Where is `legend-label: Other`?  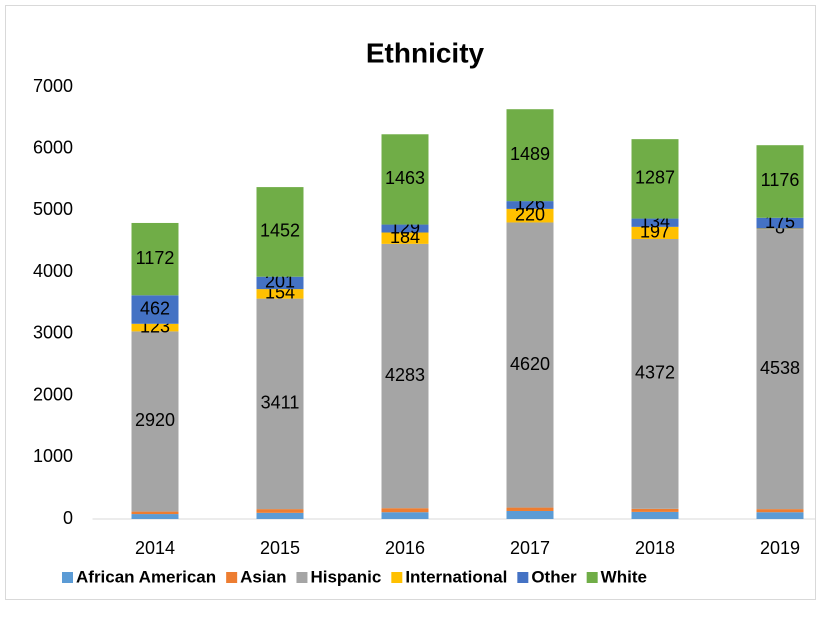
legend-label: Other is located at coordinates (554, 576).